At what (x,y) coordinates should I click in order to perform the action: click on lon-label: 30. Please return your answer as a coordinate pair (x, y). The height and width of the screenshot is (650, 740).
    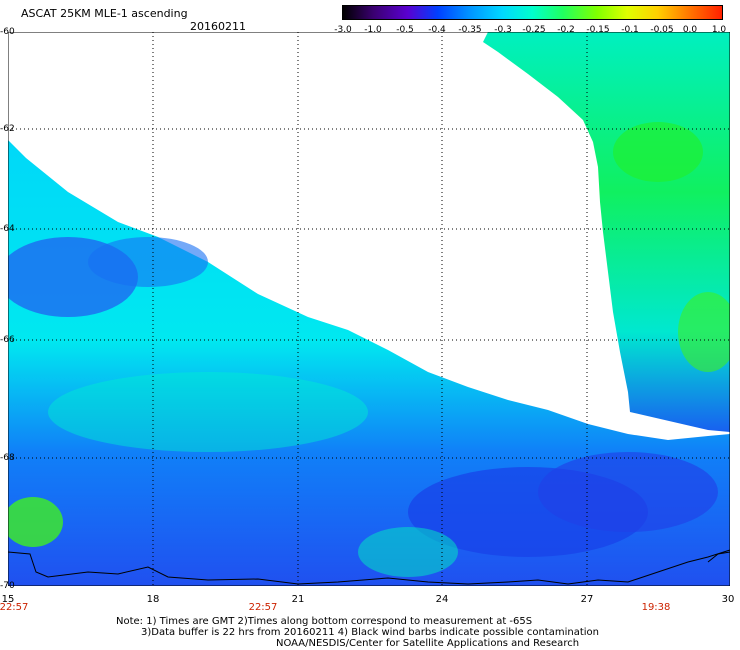
    Looking at the image, I should click on (728, 599).